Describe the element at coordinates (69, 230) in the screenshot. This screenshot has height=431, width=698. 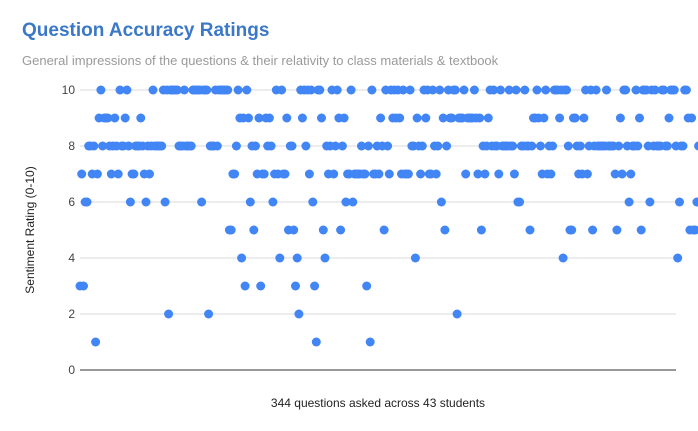
I see `y-axis-ticks: 0 2 4 6 8 10` at that location.